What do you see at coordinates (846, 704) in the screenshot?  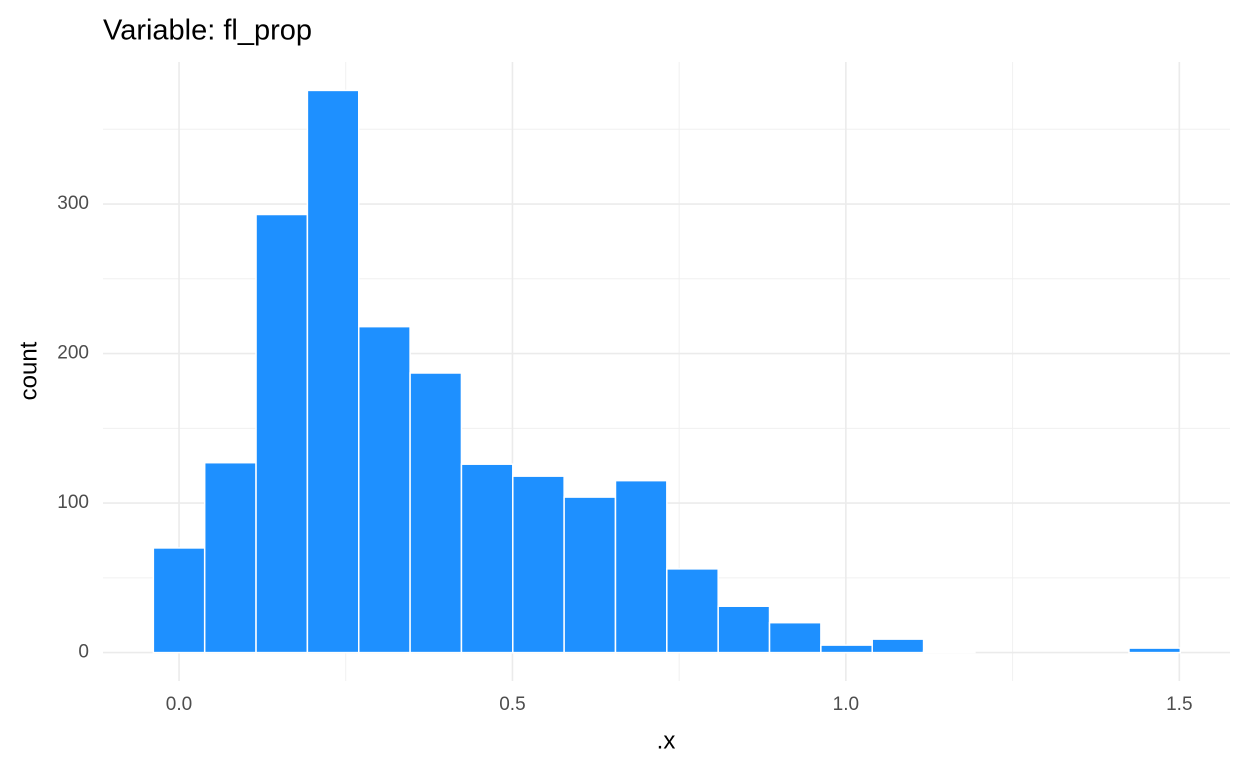 I see `x-tick-label: 1.0` at bounding box center [846, 704].